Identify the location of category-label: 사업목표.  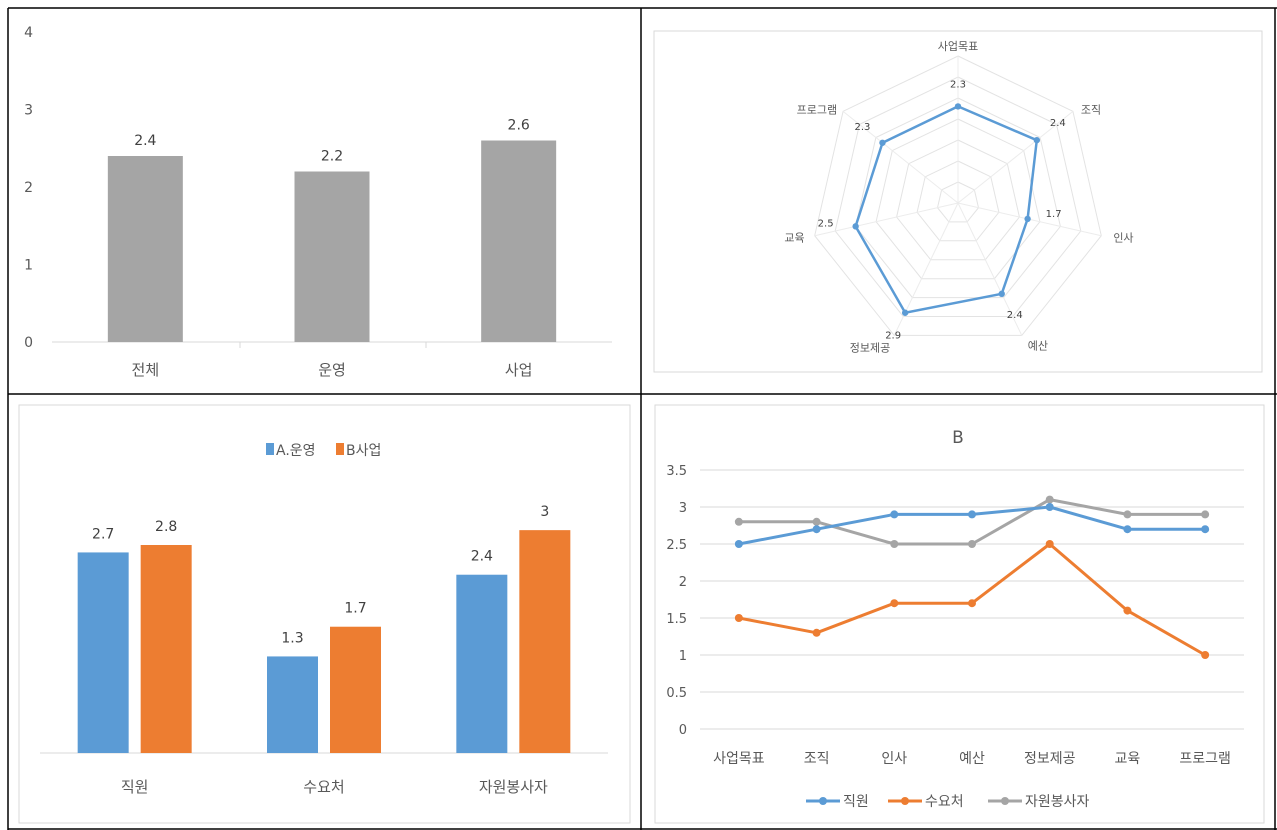
(958, 46).